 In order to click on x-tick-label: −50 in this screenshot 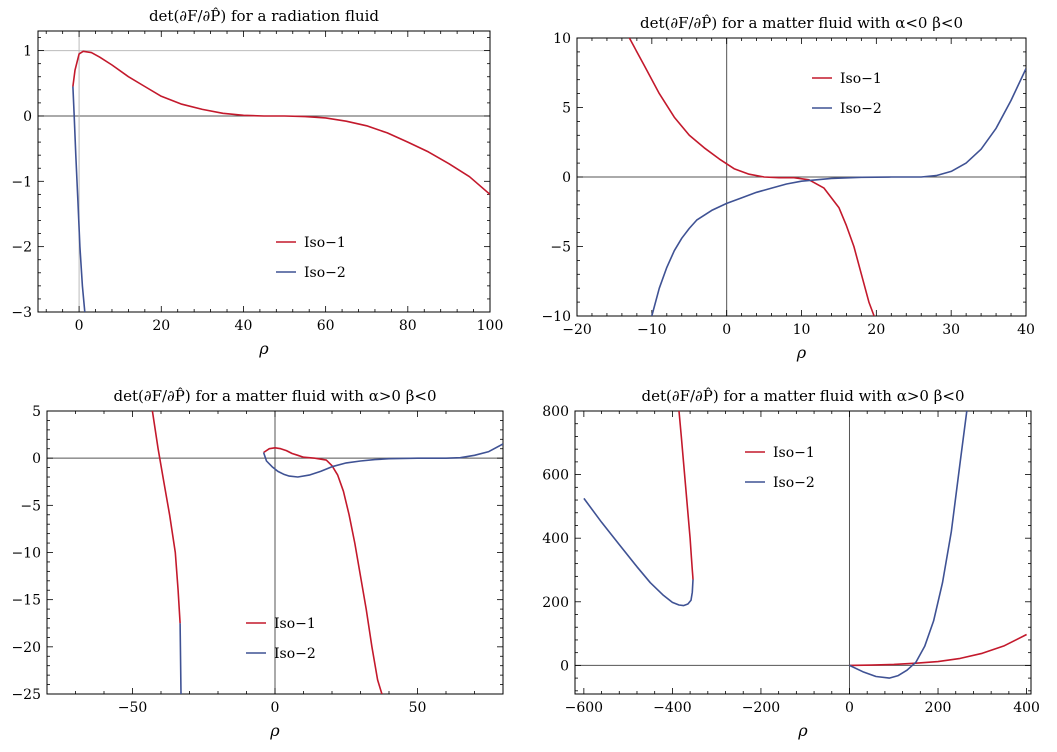, I will do `click(133, 708)`.